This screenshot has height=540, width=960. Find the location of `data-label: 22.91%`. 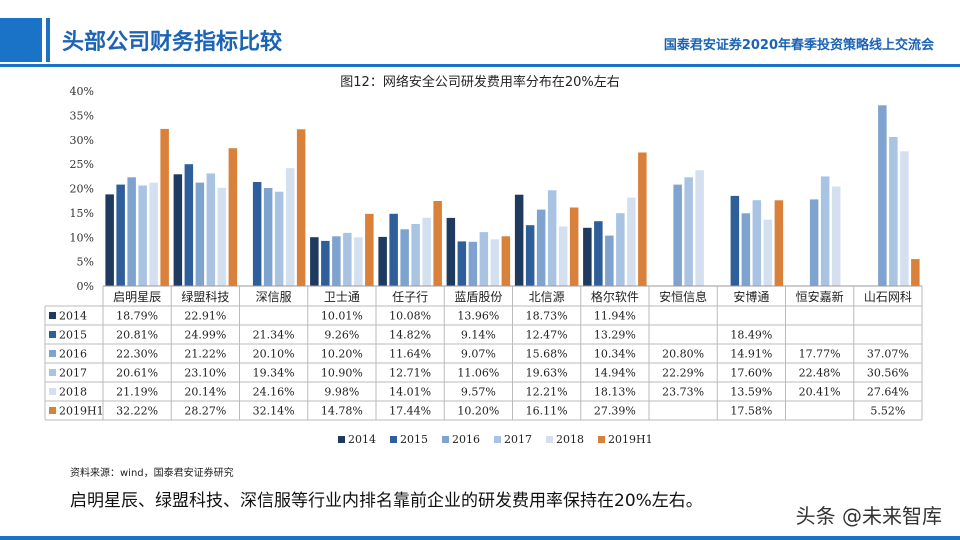

data-label: 22.91% is located at coordinates (205, 316).